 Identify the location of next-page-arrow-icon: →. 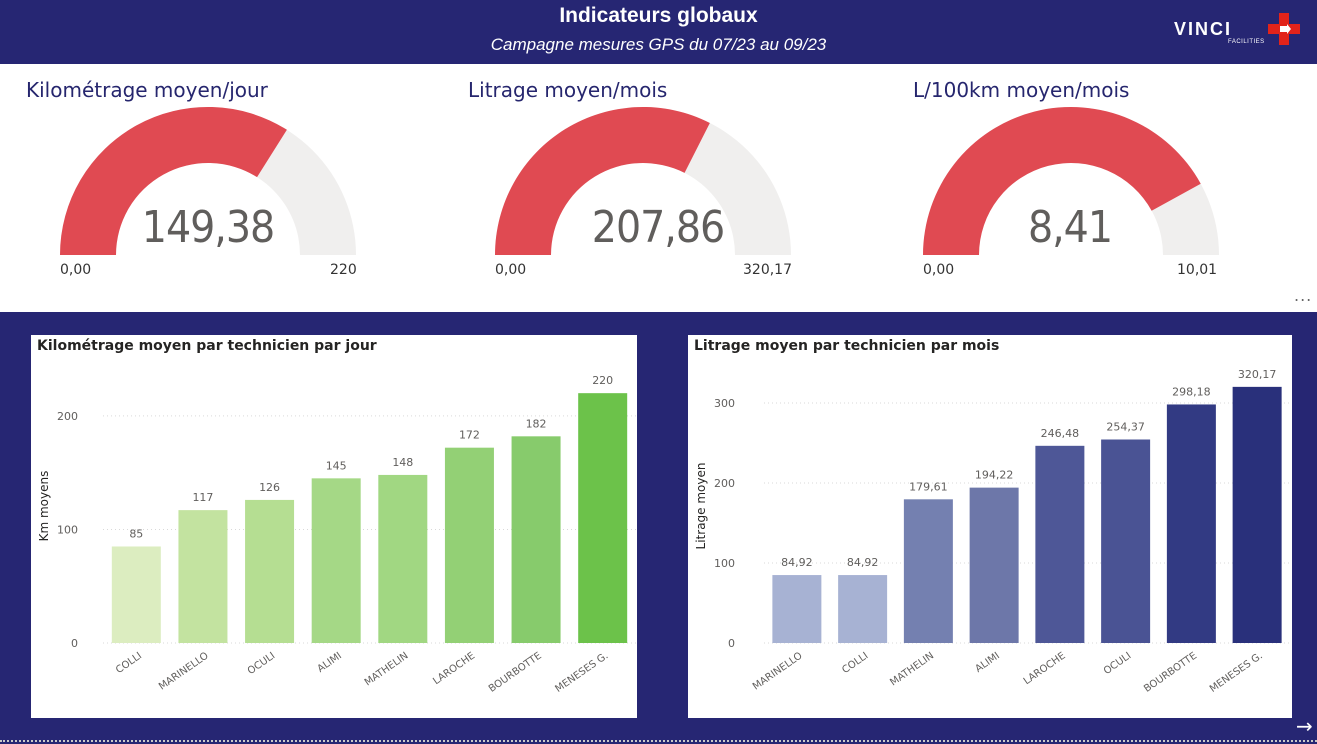
(1304, 726).